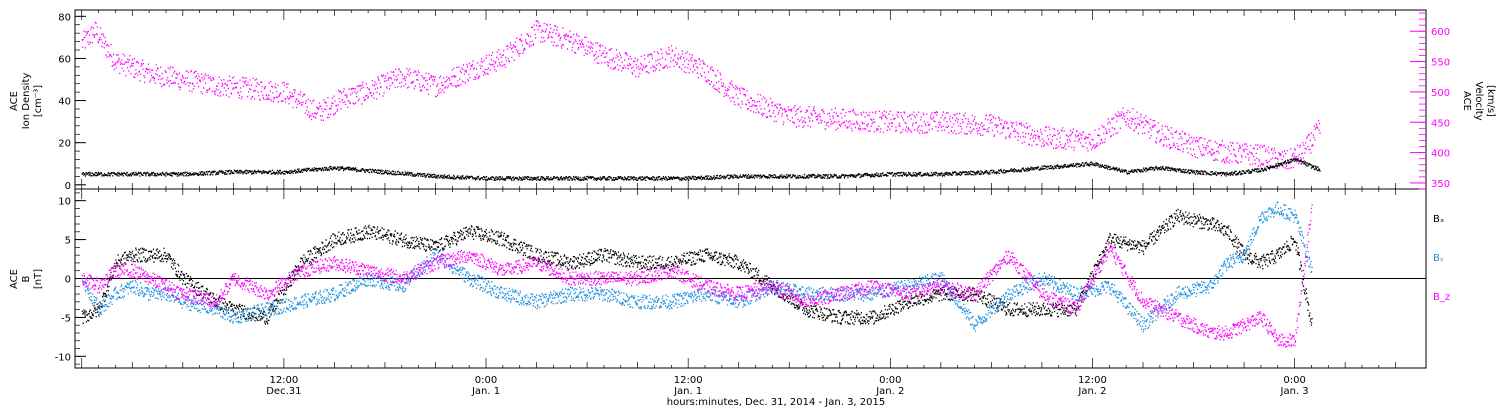 The width and height of the screenshot is (1500, 410). I want to click on b-field-axis-label-line1: ACE, so click(14, 279).